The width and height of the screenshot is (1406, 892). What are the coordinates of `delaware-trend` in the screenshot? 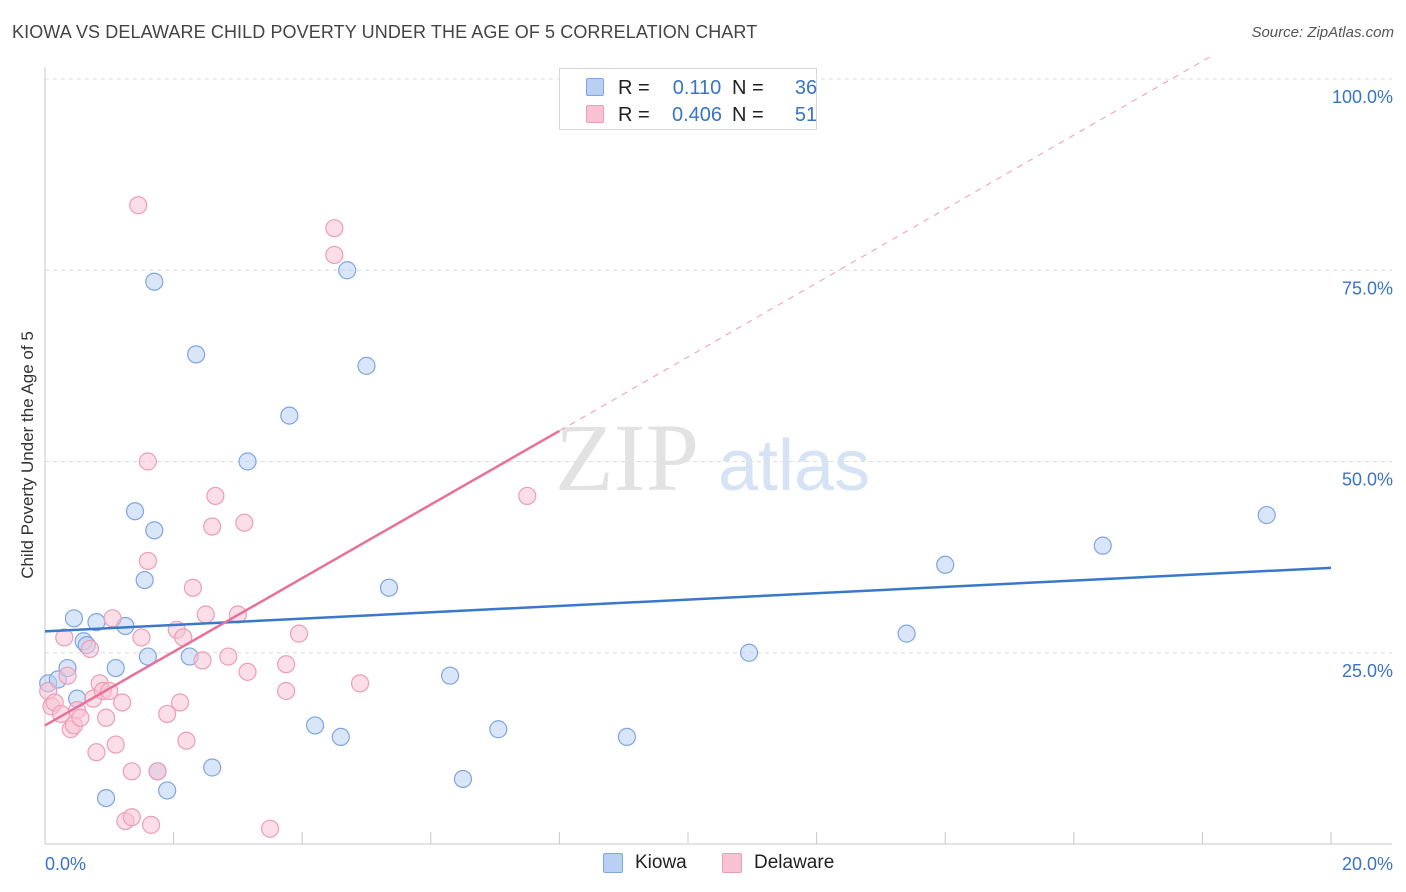 It's located at (302, 578).